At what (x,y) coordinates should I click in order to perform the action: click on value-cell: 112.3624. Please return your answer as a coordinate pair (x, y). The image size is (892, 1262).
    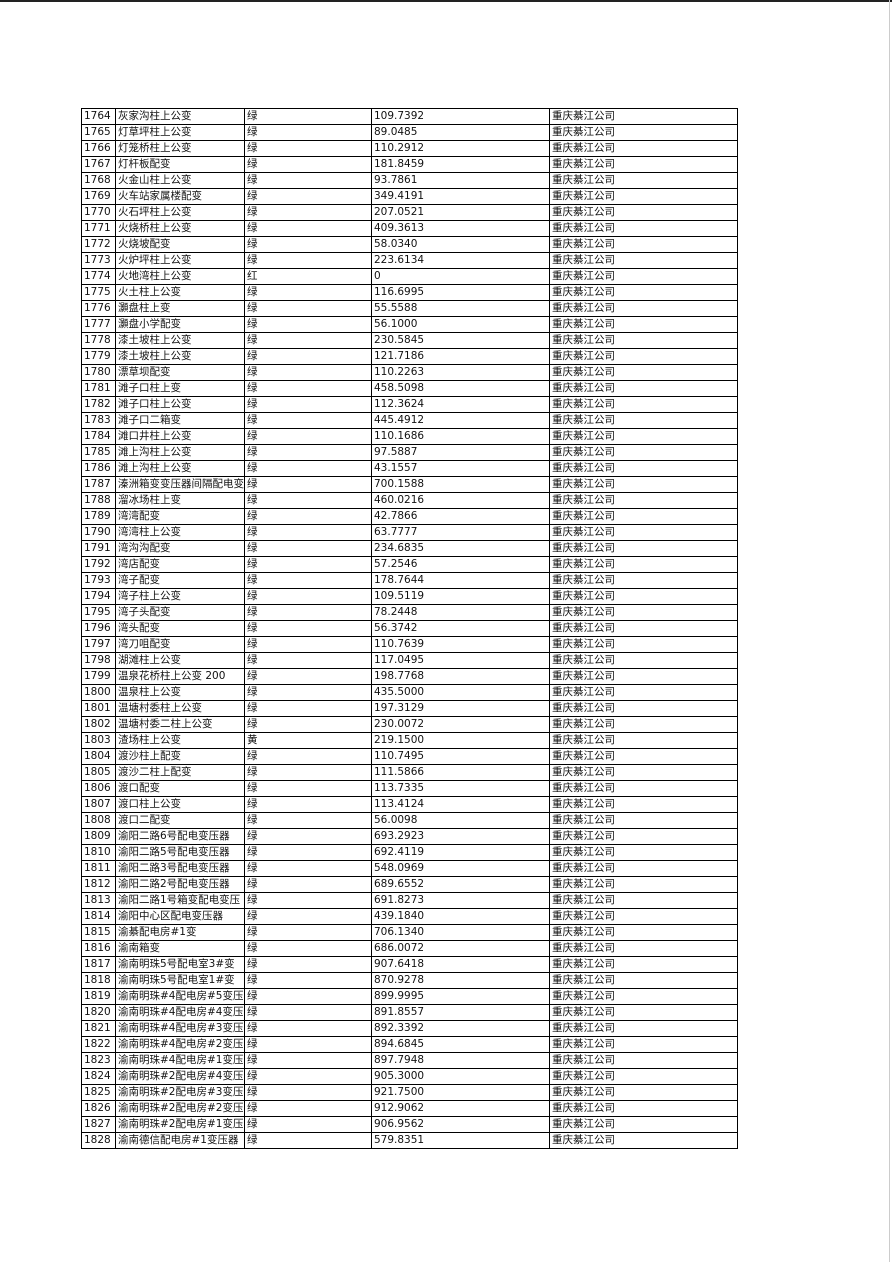
    Looking at the image, I should click on (460, 404).